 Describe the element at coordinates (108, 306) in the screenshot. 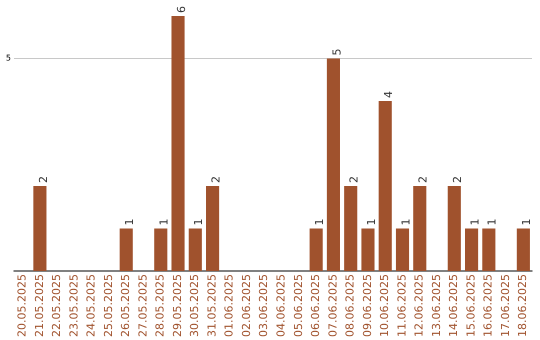

I see `x-tick-label: 25.05.2025` at that location.